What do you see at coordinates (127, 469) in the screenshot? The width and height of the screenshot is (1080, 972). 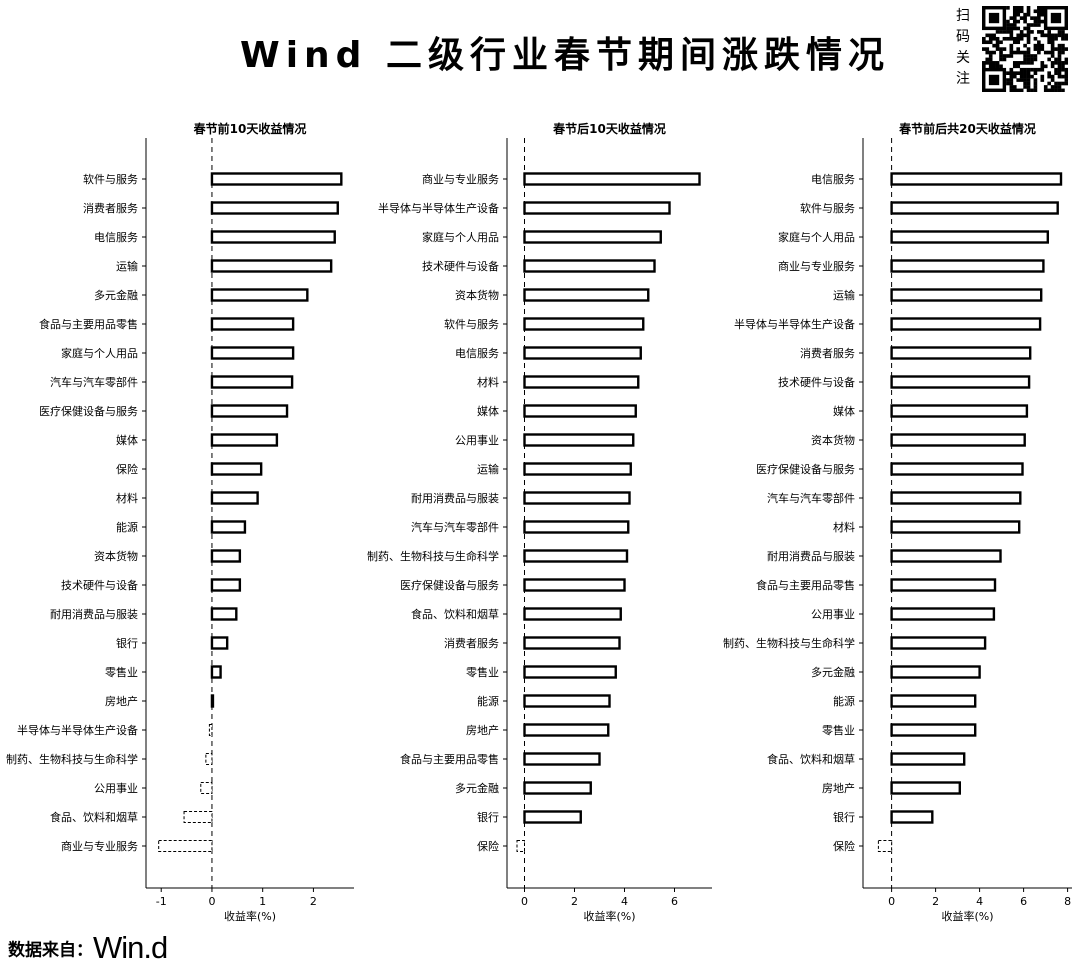 I see `y-tick-label: 保险` at bounding box center [127, 469].